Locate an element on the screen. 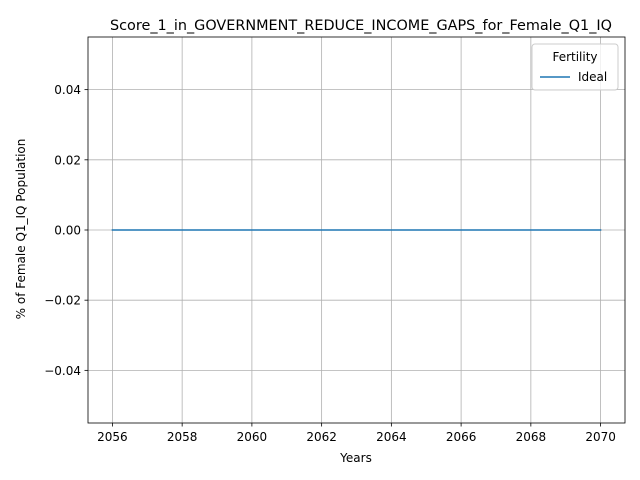 The image size is (640, 480). x-tick-label: 2068 is located at coordinates (531, 437).